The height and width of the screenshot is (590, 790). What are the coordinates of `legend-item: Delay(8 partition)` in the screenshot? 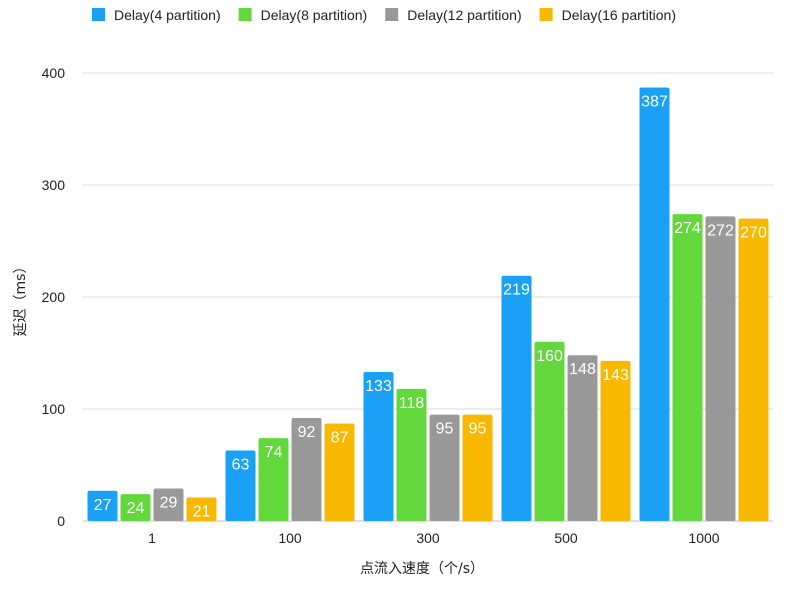 It's located at (303, 15).